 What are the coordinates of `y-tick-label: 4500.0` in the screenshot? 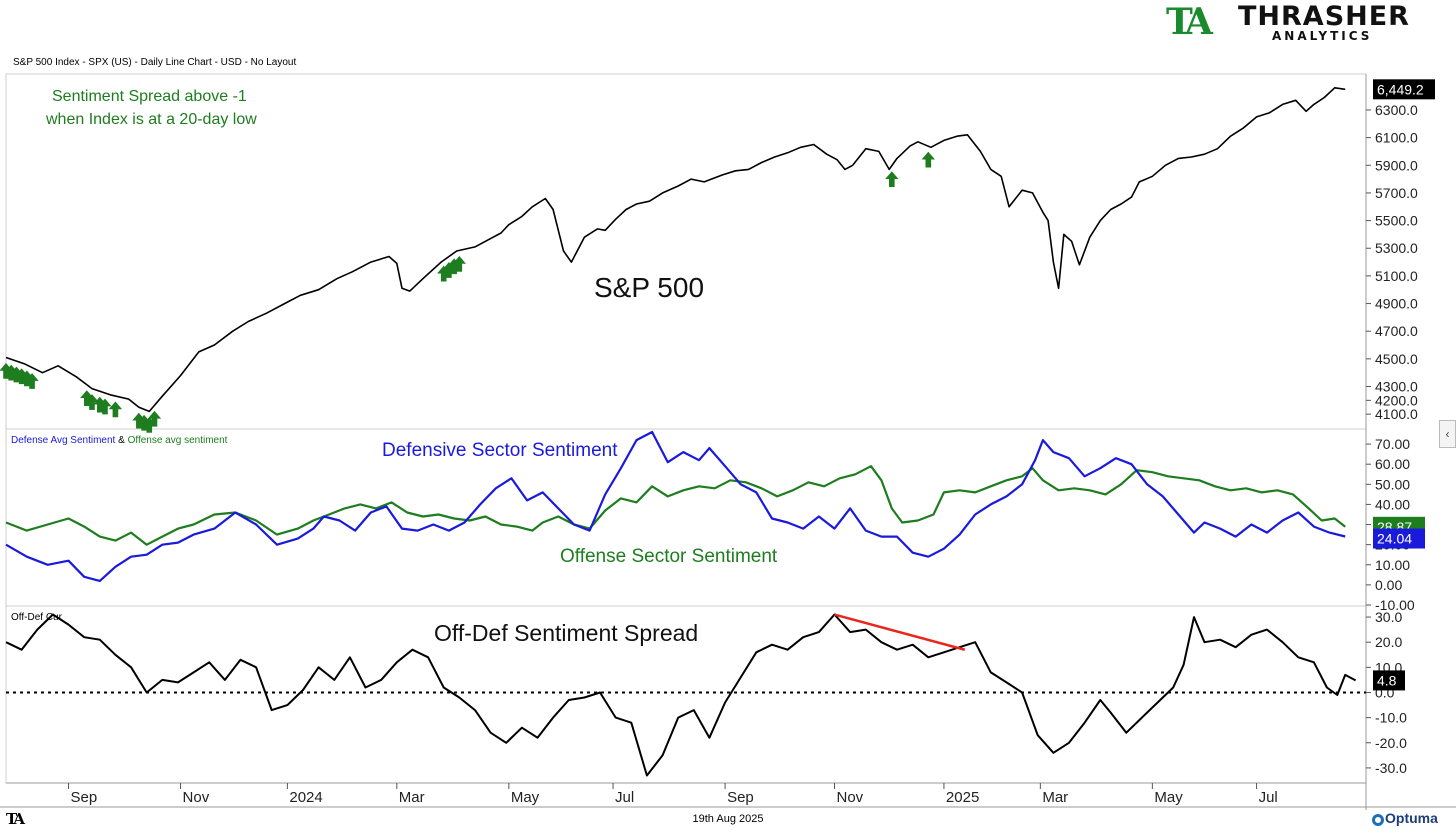 It's located at (1396, 359).